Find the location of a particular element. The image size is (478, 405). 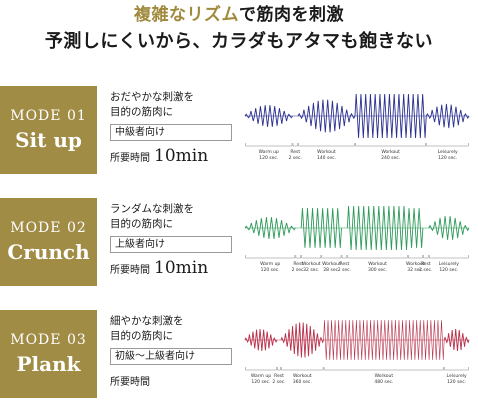

headline: 複雑なリズムで筋肉を刺激 予測しにくいから、カラダもアタマも飽きない is located at coordinates (239, 29).